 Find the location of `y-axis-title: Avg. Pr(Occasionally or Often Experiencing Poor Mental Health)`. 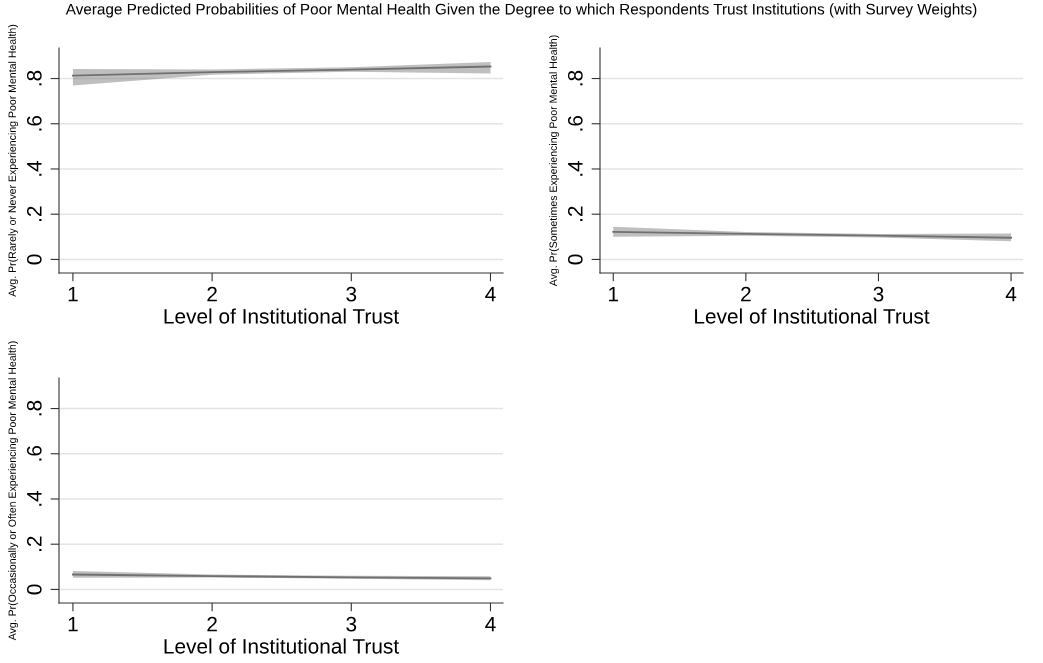

y-axis-title: Avg. Pr(Occasionally or Often Experiencing Poor Mental Health) is located at coordinates (13, 491).